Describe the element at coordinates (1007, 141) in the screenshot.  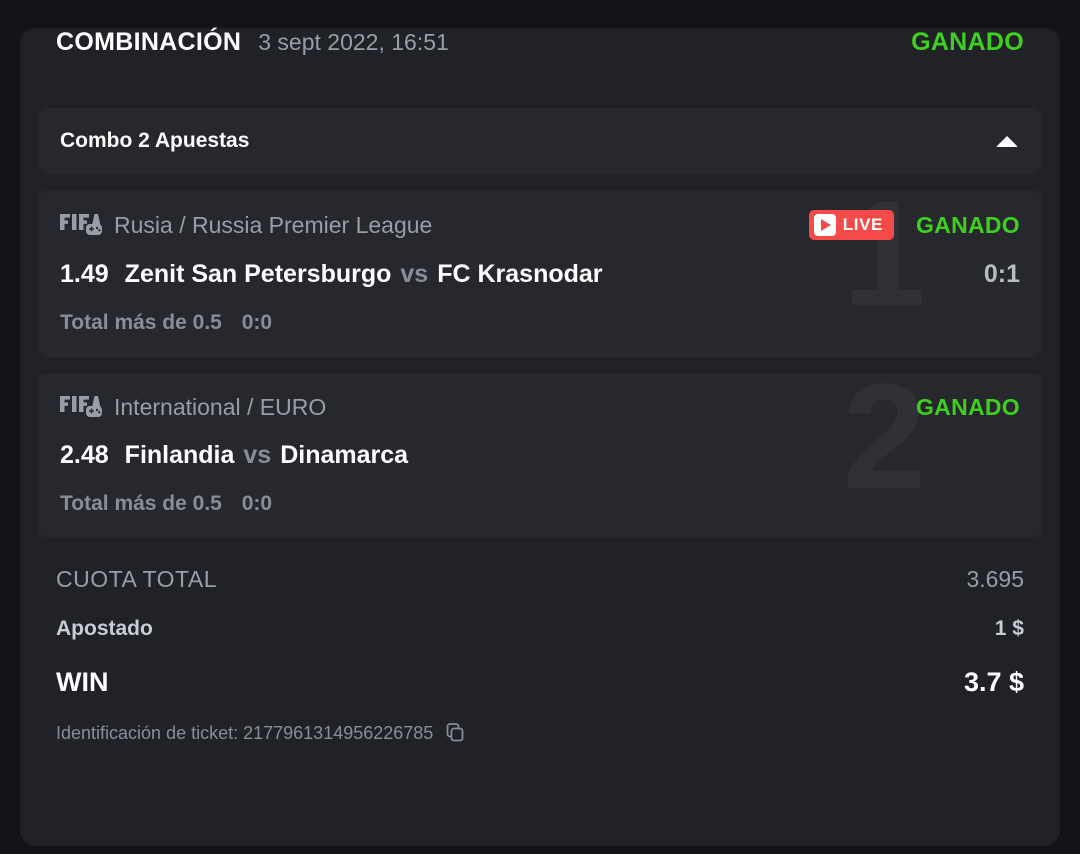
I see `triangle-up-icon` at that location.